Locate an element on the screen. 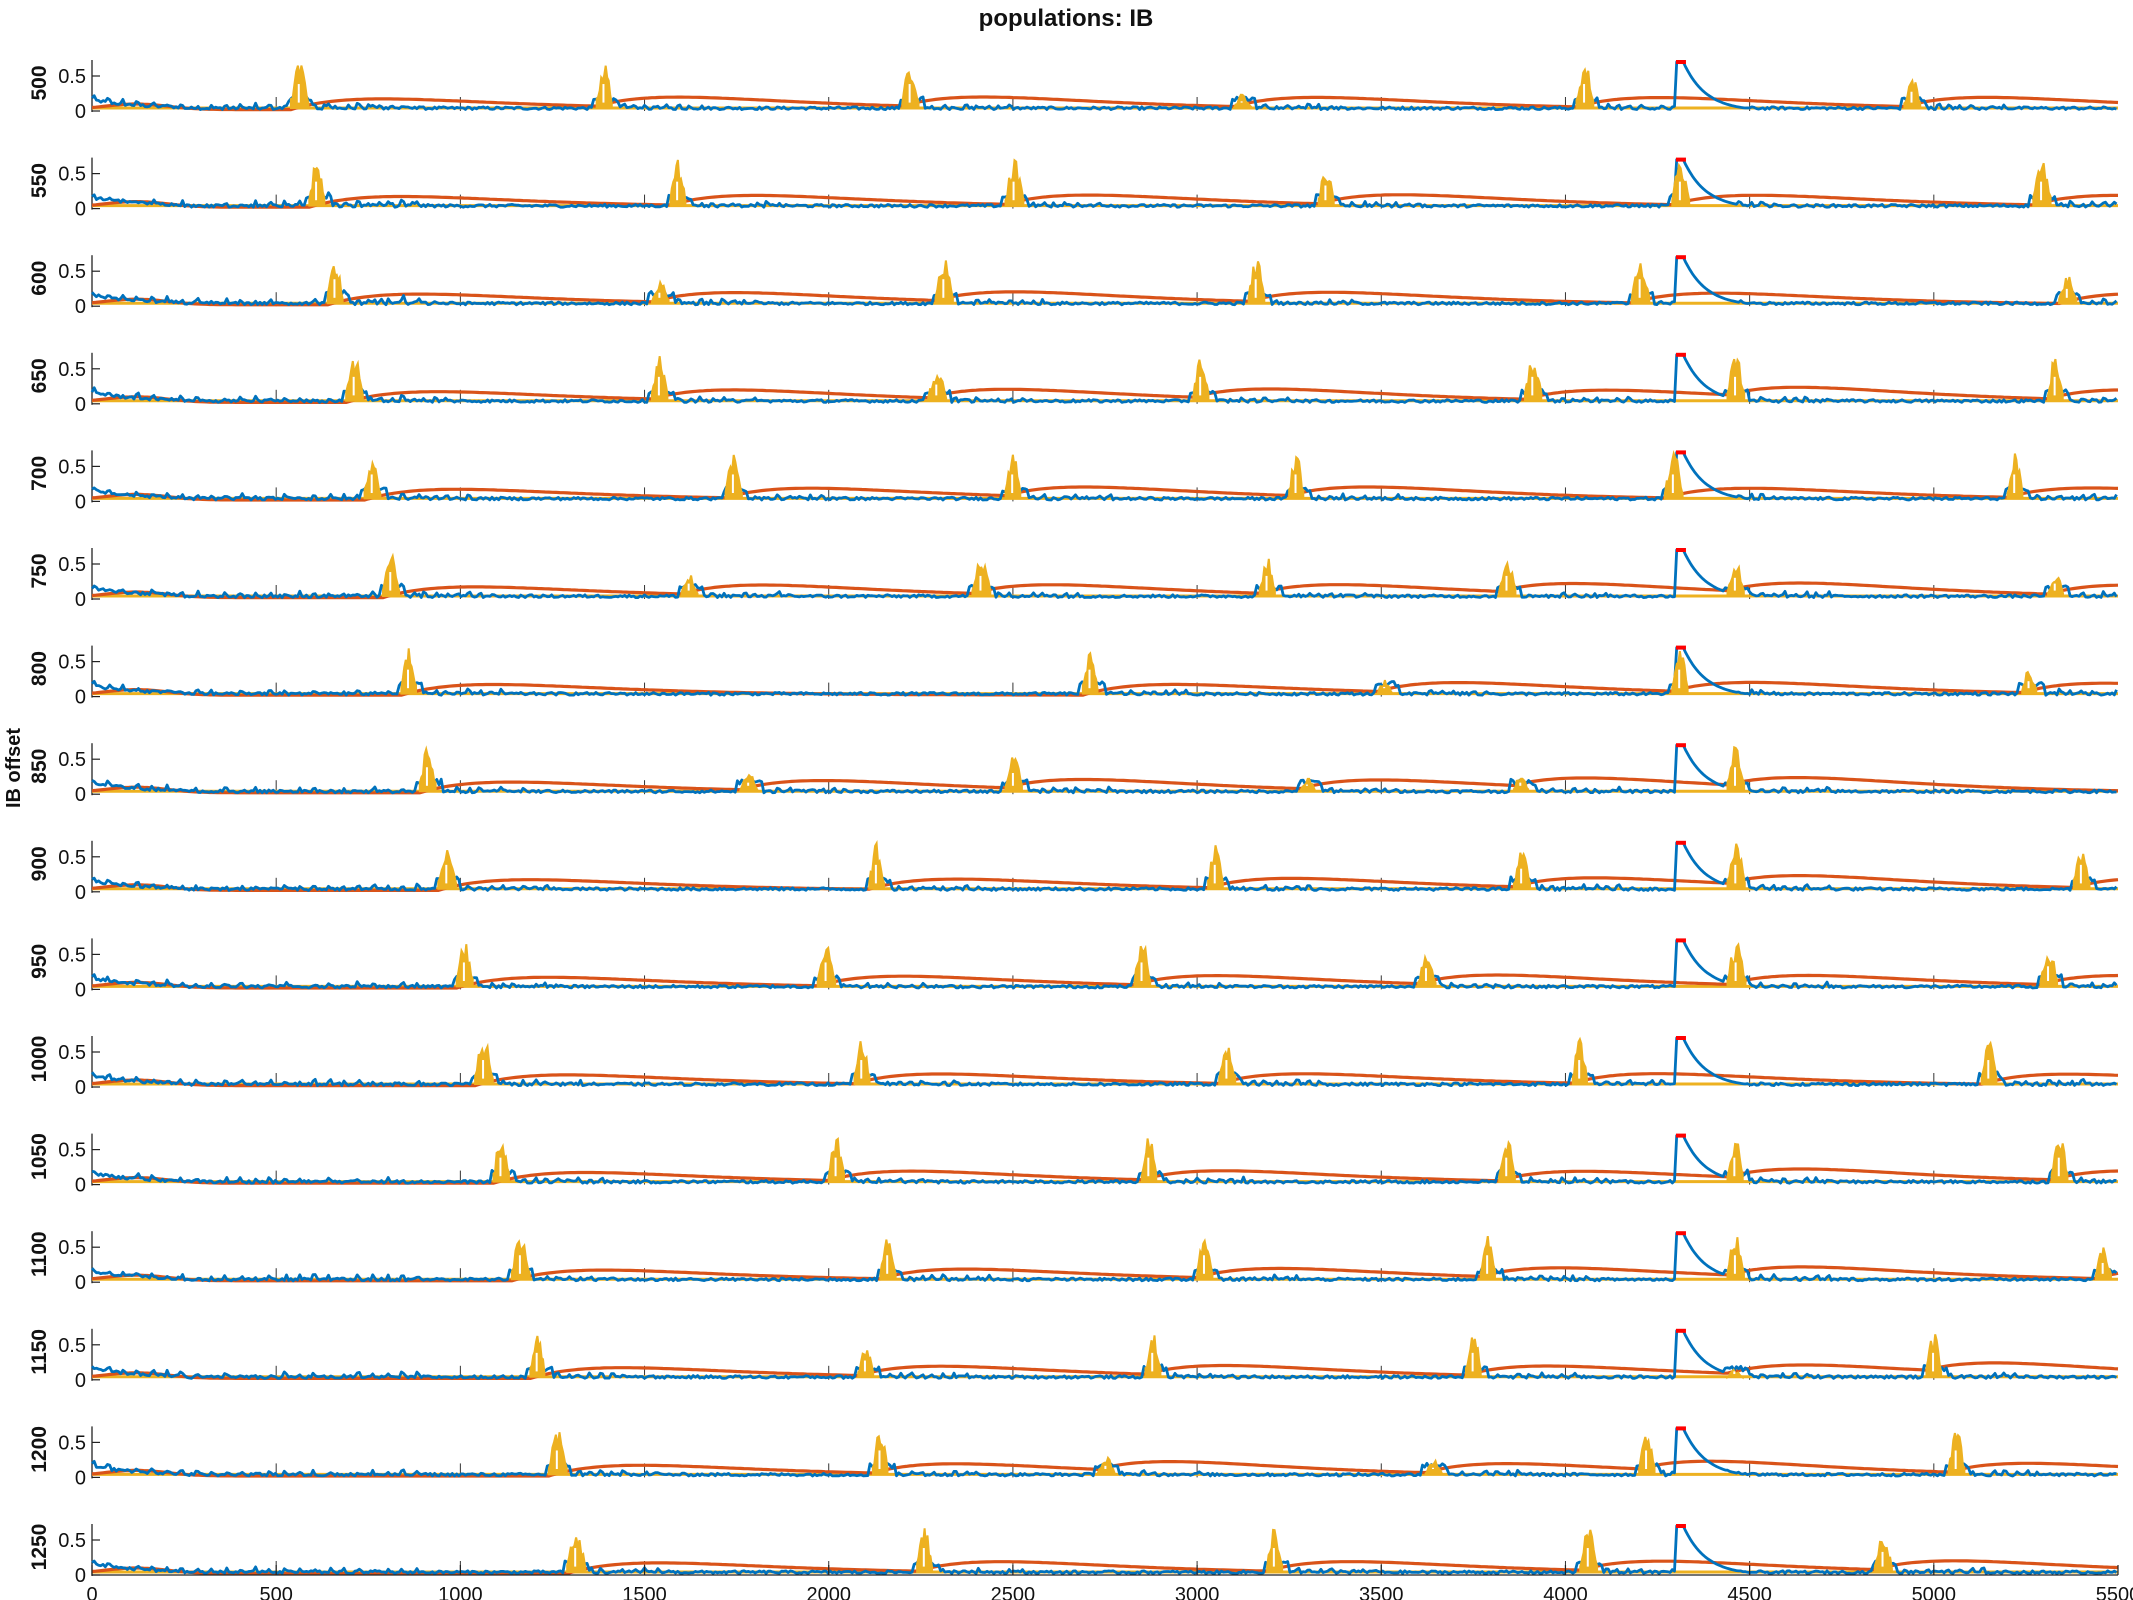 This screenshot has width=2133, height=1600. x-tick-label: 0 is located at coordinates (91, 1592).